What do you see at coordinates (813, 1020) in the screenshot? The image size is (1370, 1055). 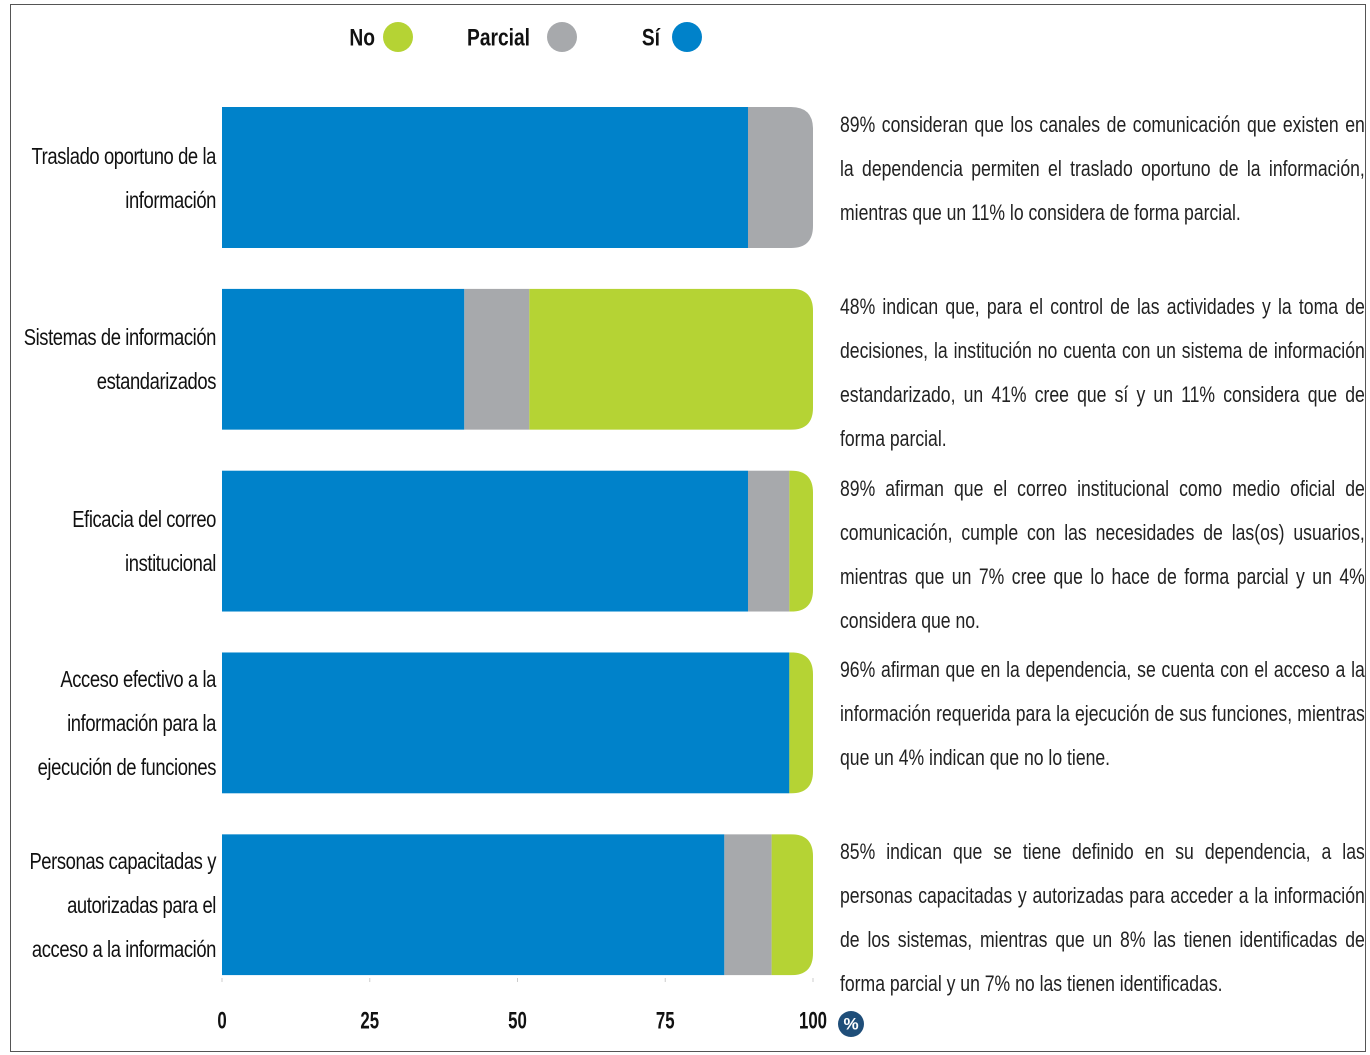 I see `x-tick-label: 100` at bounding box center [813, 1020].